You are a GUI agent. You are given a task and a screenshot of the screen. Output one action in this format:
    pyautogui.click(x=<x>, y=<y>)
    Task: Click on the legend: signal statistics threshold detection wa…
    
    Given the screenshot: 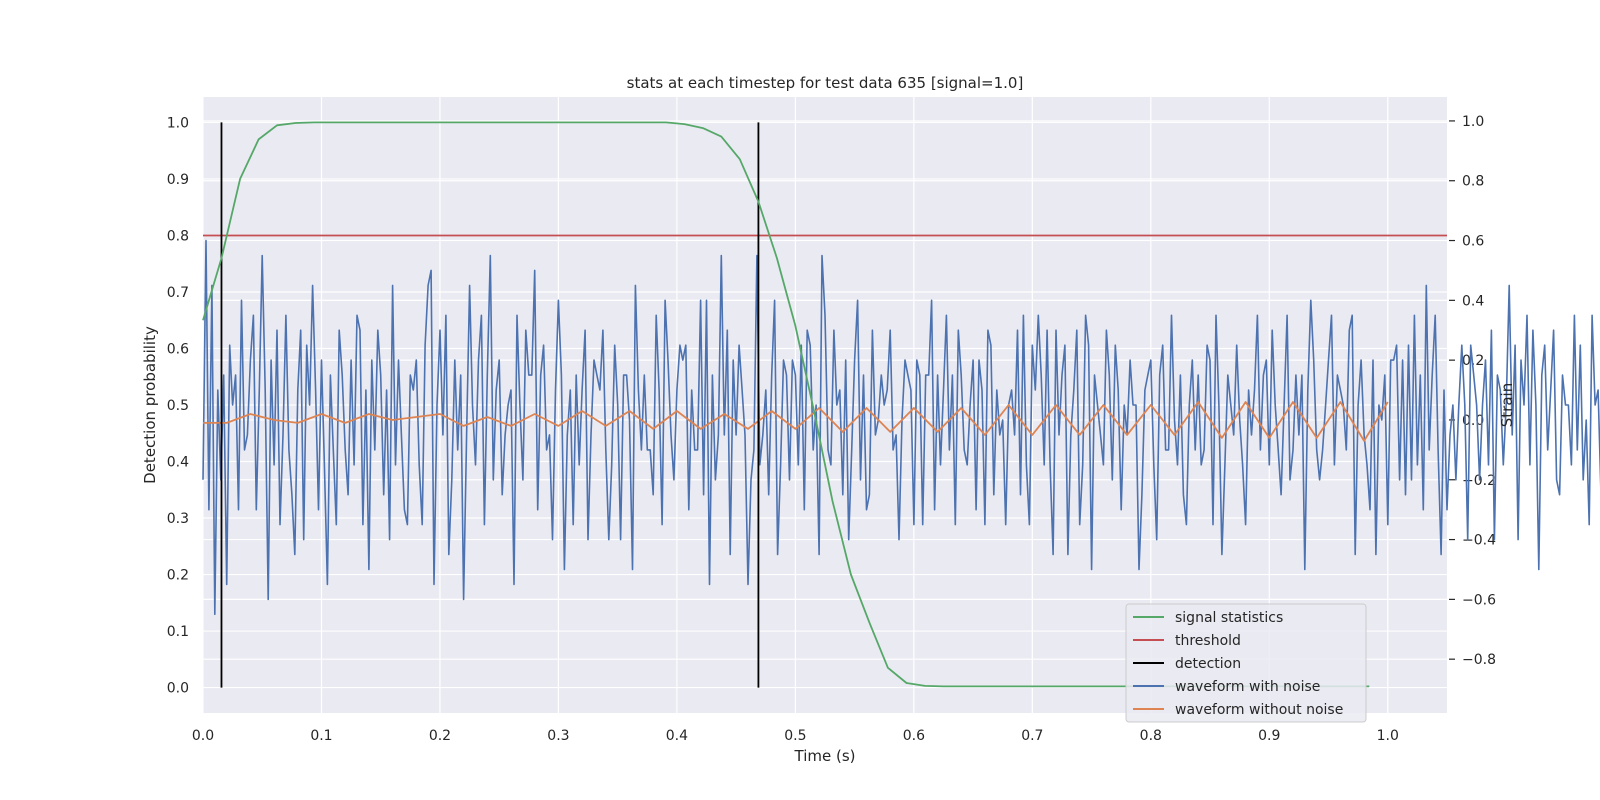 What is the action you would take?
    pyautogui.click(x=1246, y=663)
    